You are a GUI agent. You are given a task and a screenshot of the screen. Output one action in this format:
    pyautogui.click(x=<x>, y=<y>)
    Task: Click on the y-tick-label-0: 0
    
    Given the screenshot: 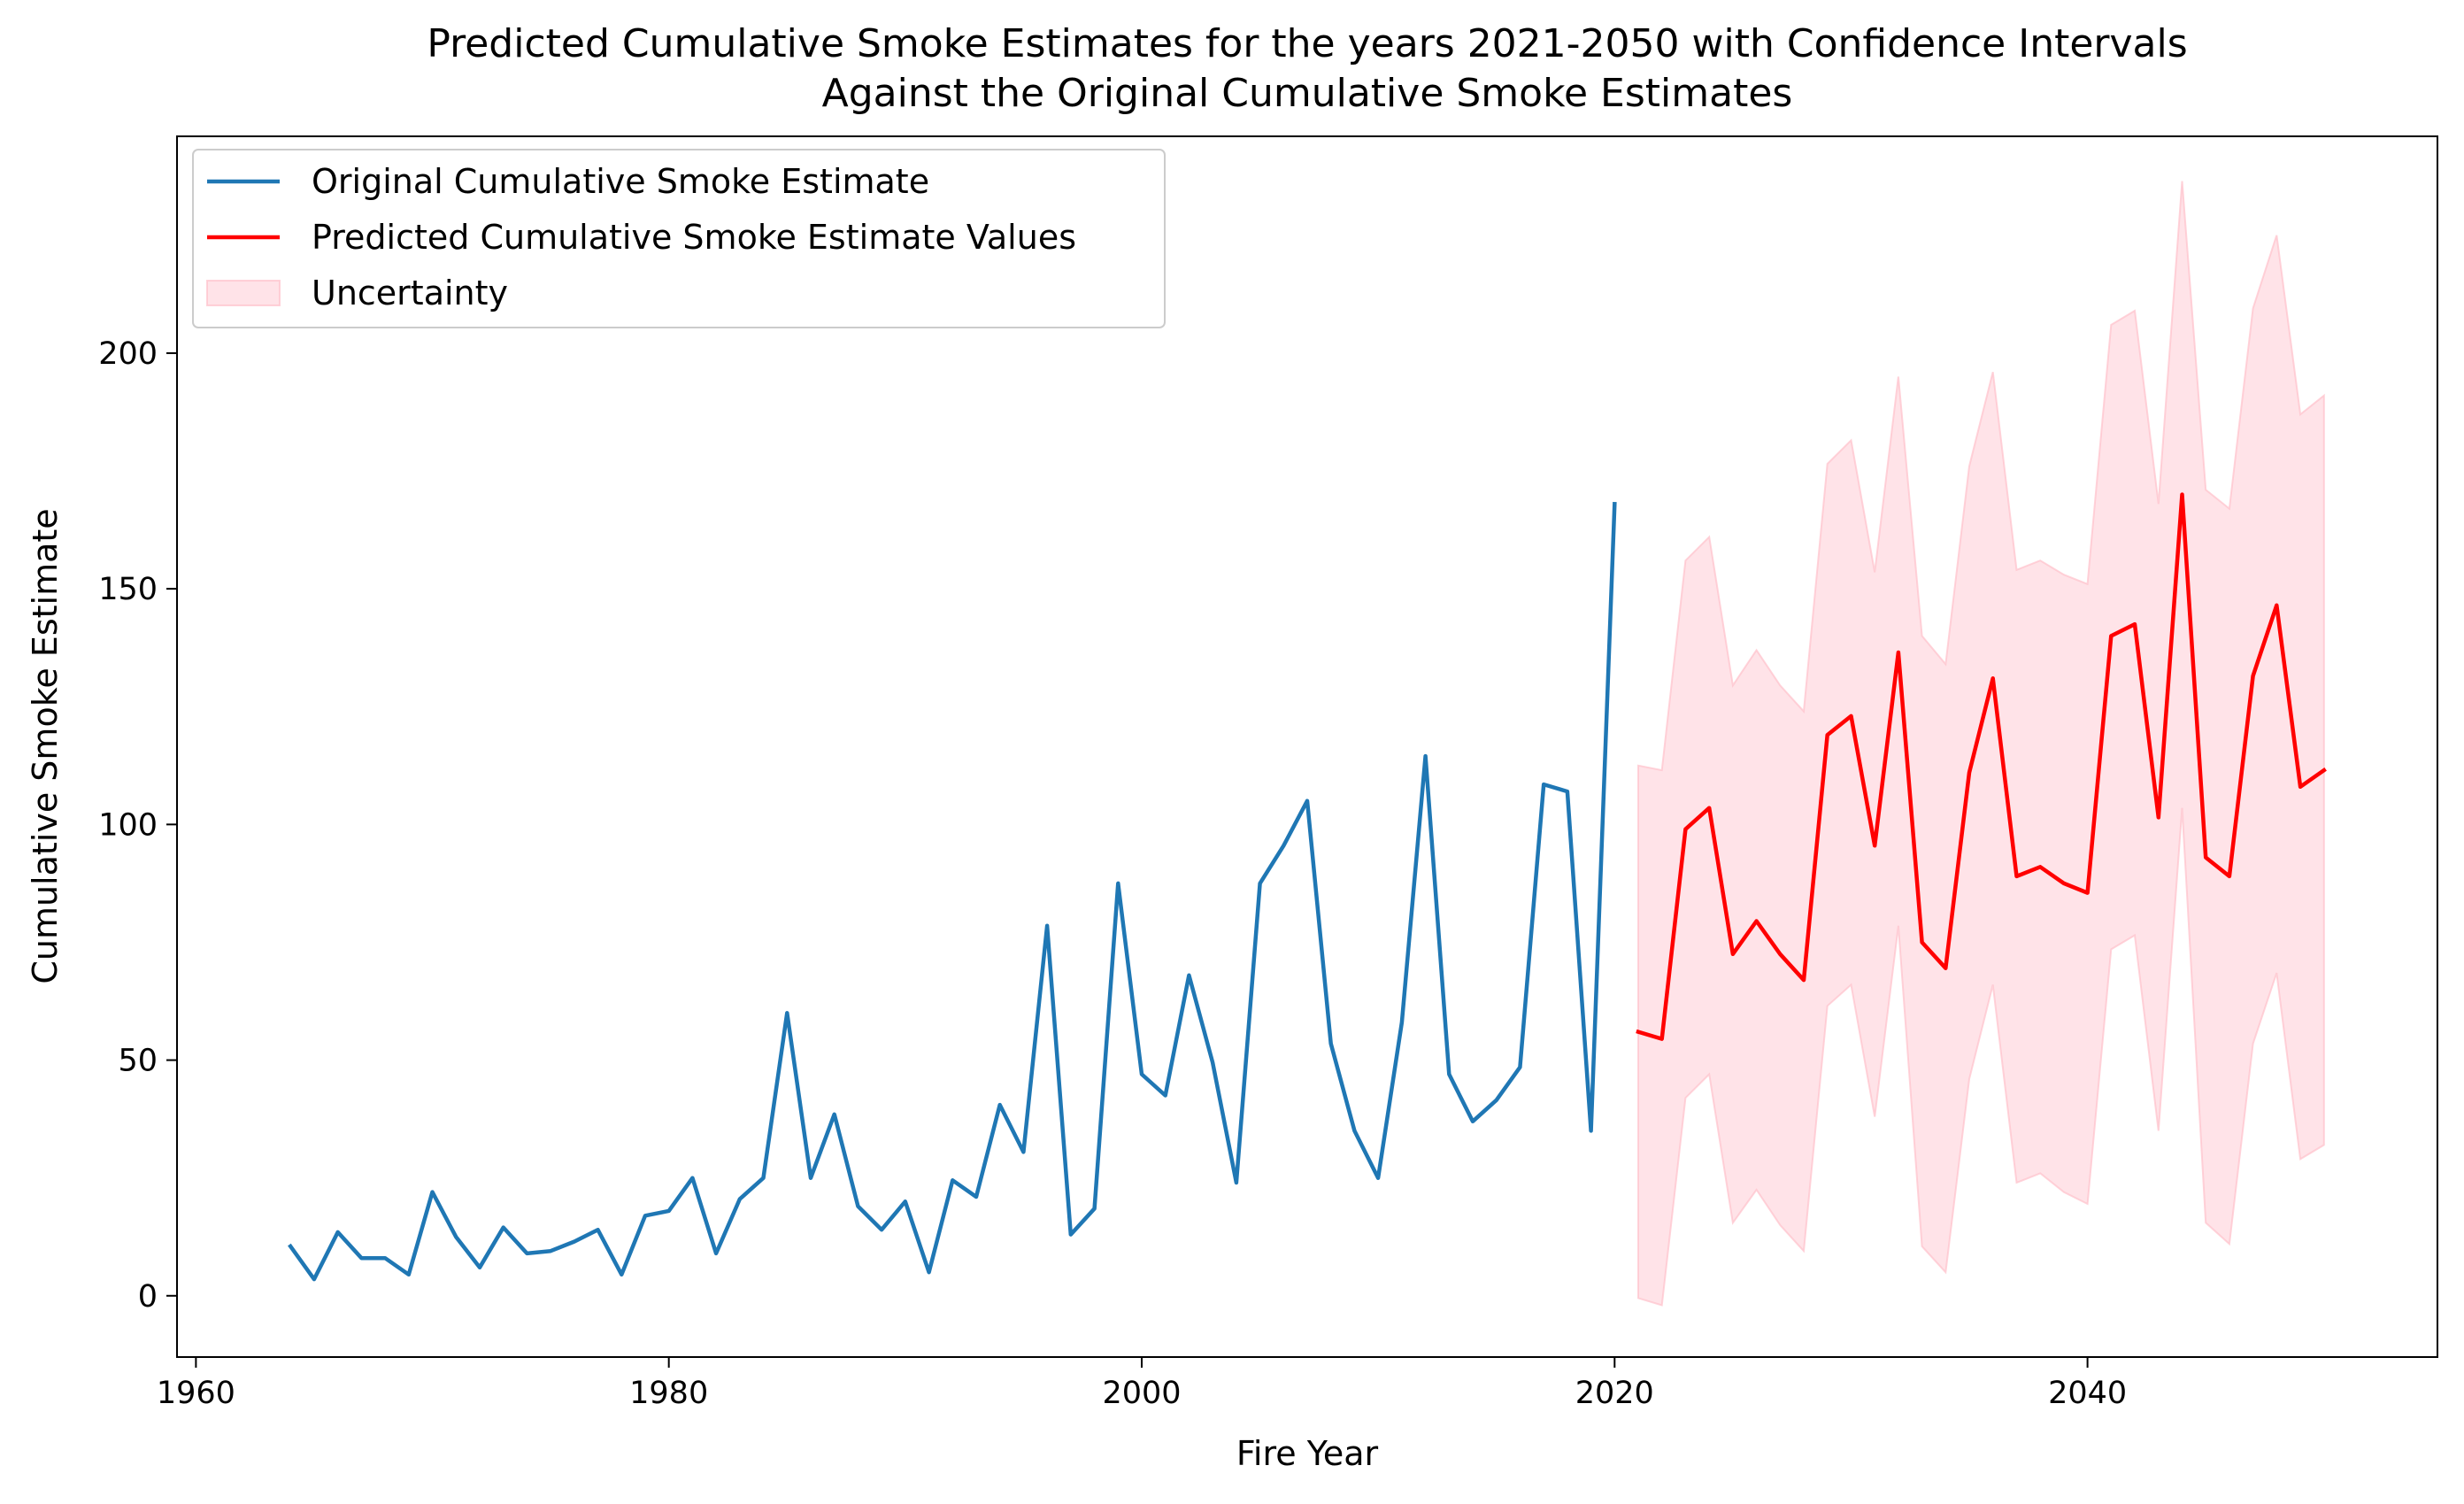 What is the action you would take?
    pyautogui.click(x=148, y=1297)
    